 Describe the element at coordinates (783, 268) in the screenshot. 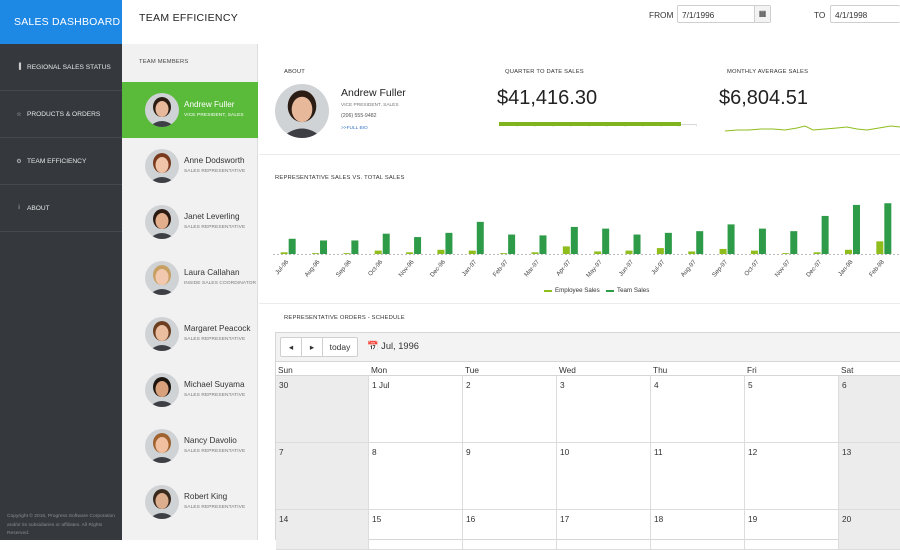

I see `x-tick-label: Nov-97` at that location.